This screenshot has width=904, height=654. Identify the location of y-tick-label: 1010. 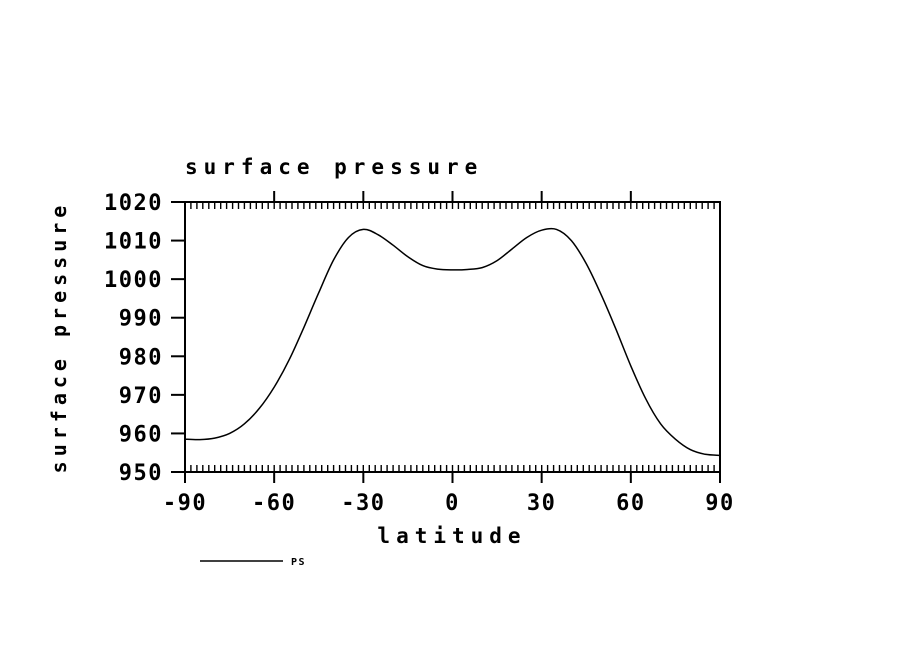
(133, 242).